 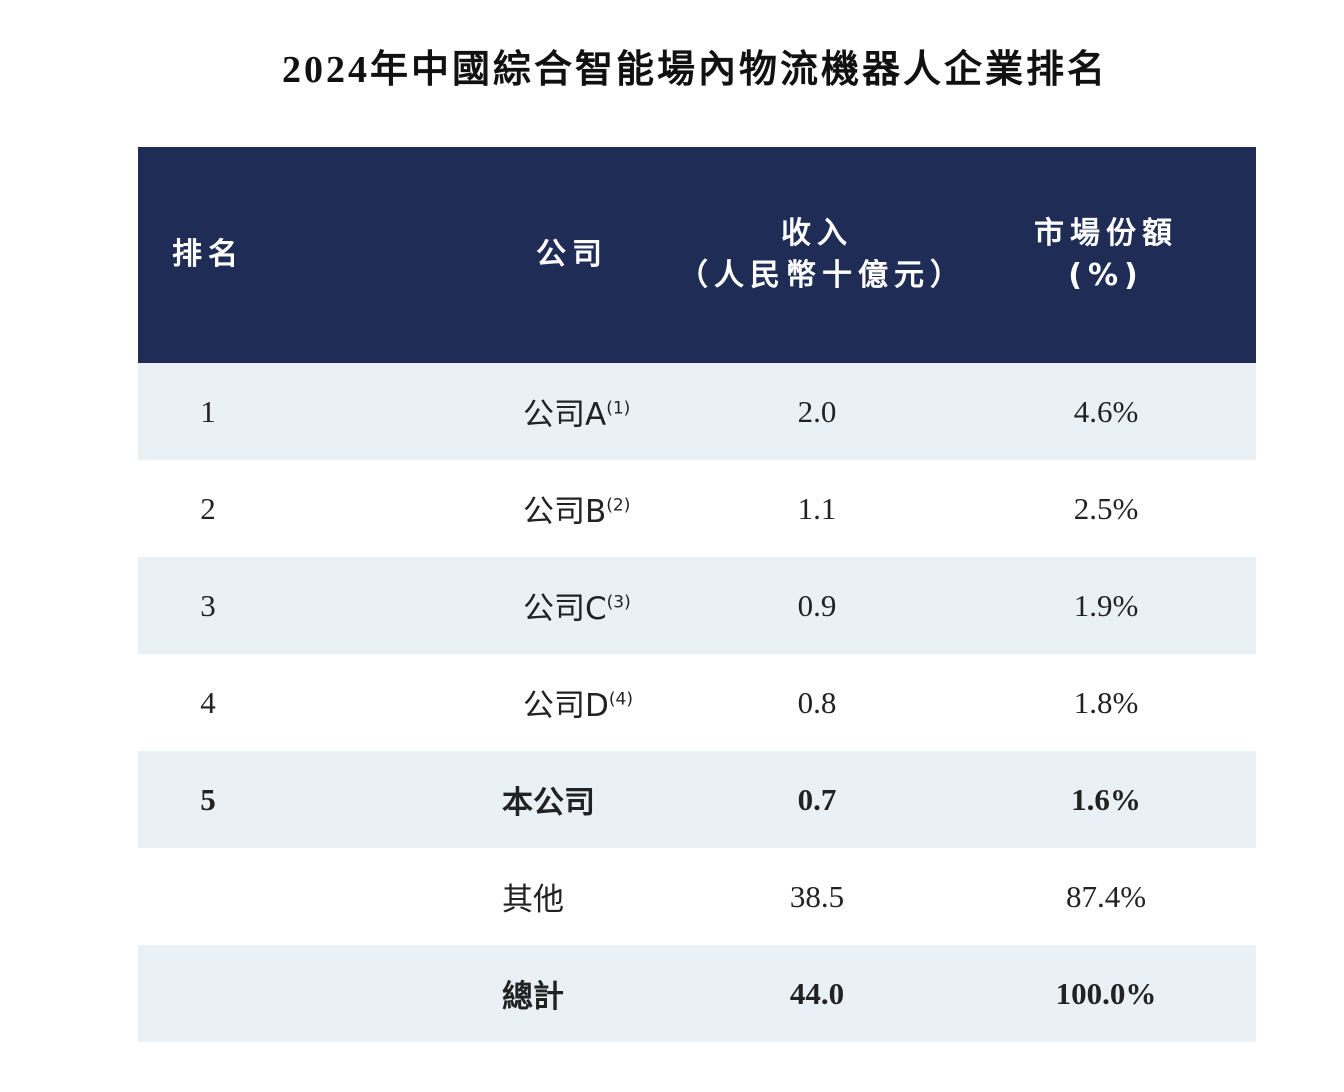 What do you see at coordinates (478, 508) in the screenshot?
I see `company-cell: 公司B(2)` at bounding box center [478, 508].